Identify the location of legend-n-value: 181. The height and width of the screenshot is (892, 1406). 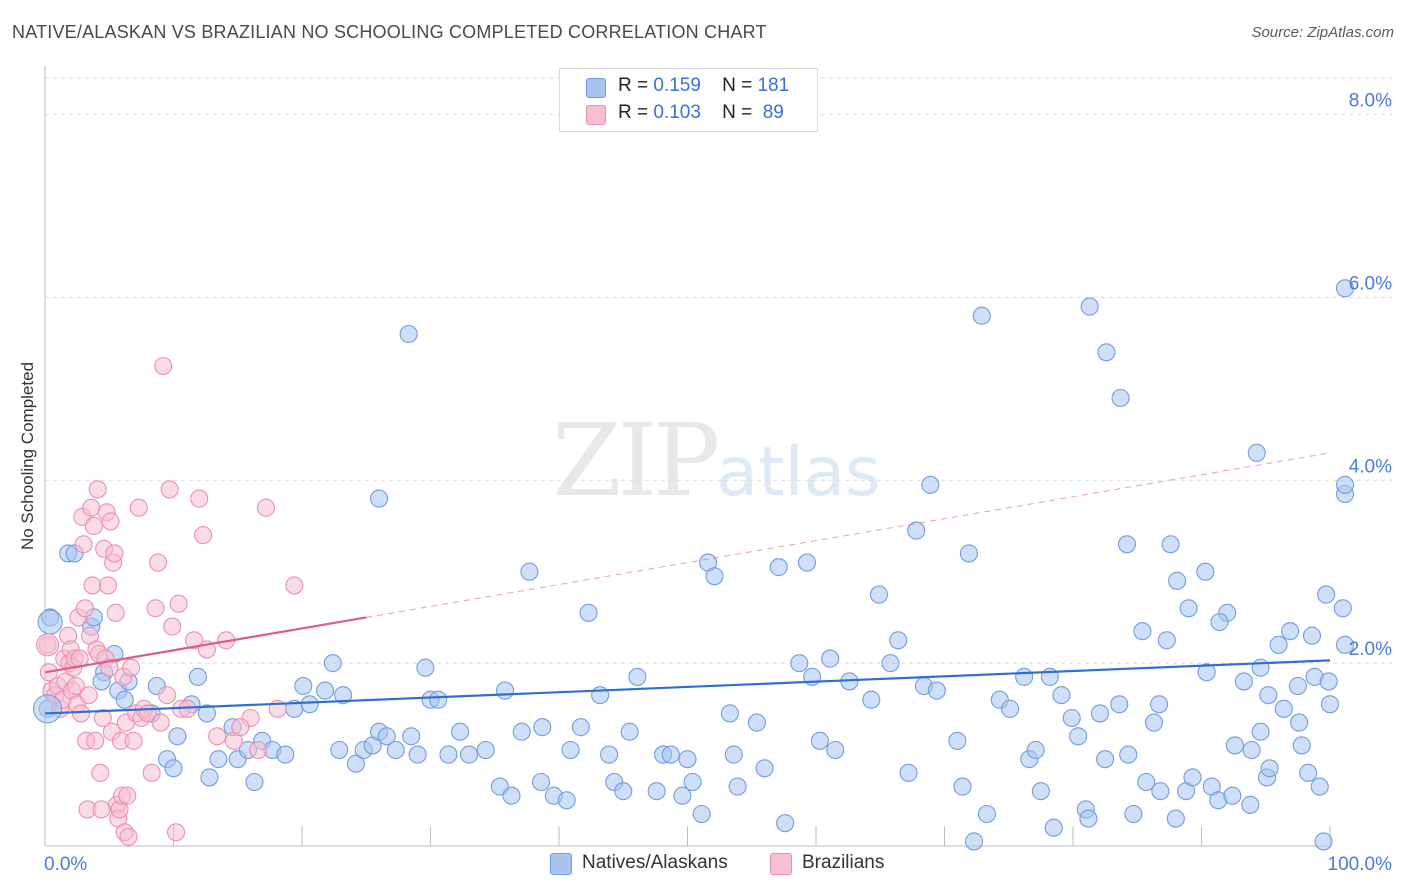
(773, 85).